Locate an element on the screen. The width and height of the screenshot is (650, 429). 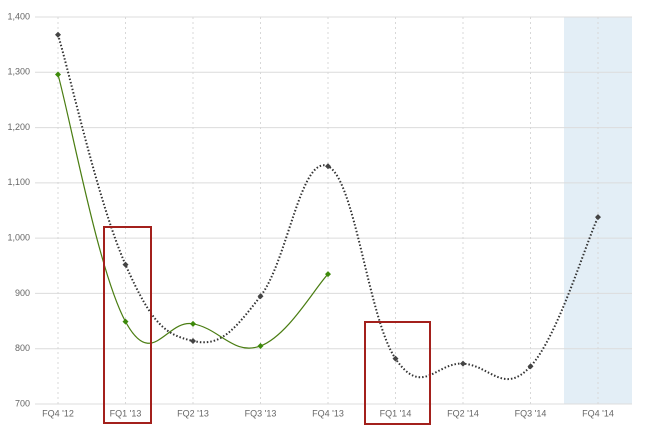
highlight-band is located at coordinates (598, 210).